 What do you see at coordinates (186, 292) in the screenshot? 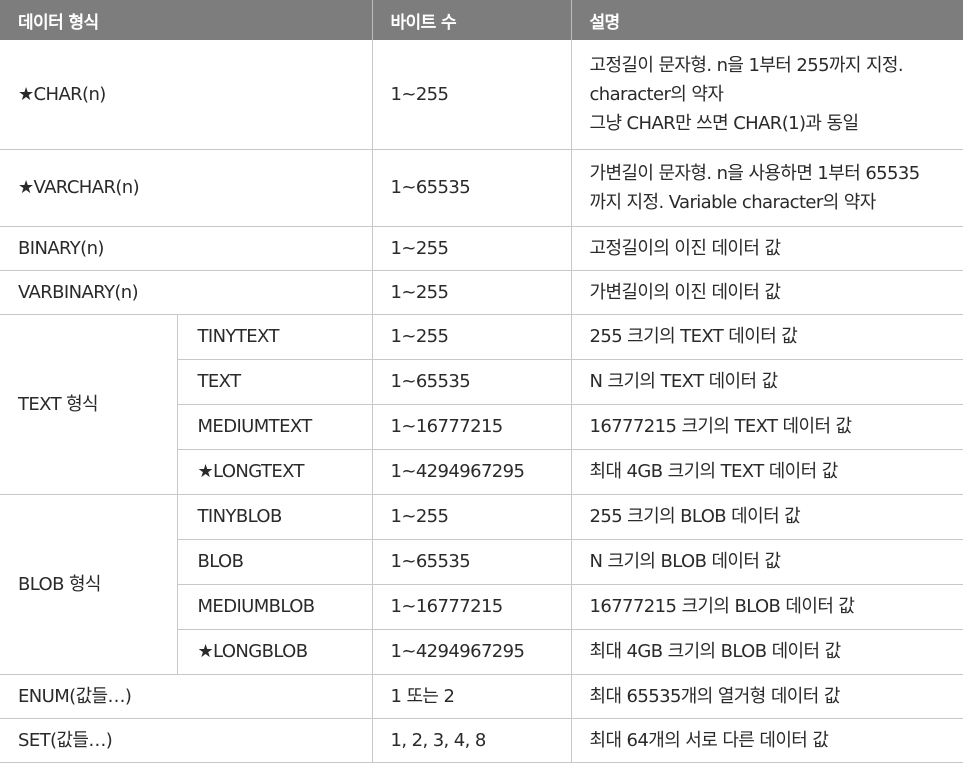
I see `type-cell: VARBINARY(n)` at bounding box center [186, 292].